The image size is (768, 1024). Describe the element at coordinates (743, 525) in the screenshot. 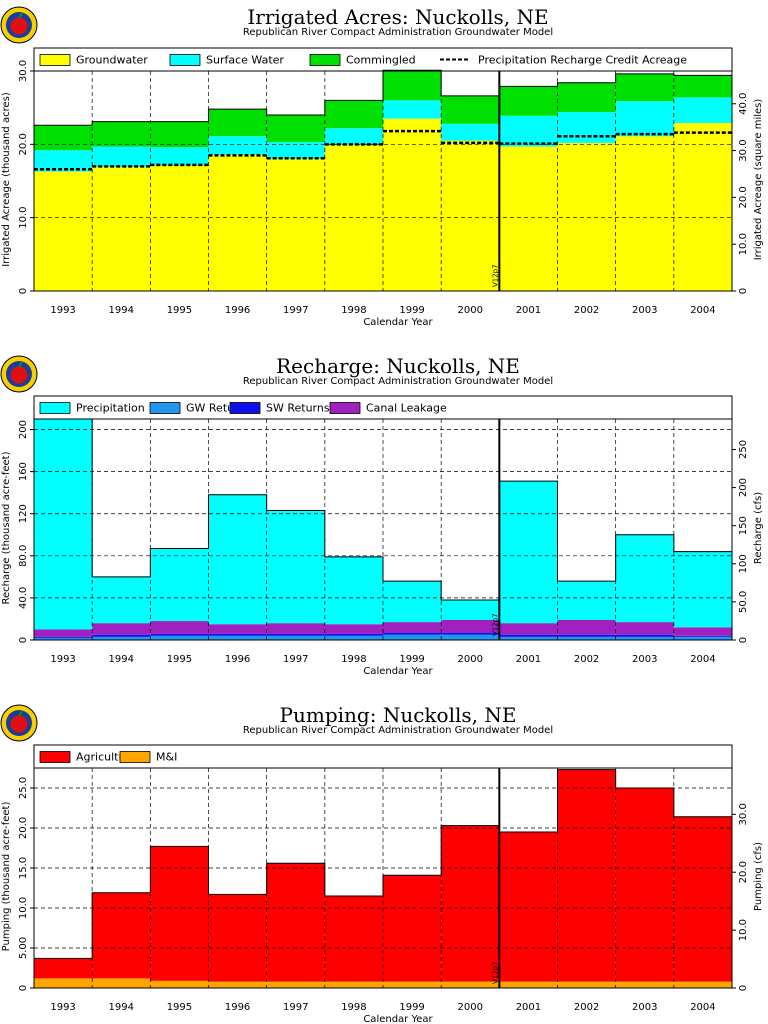

I see `y2-tick-label: 150` at that location.